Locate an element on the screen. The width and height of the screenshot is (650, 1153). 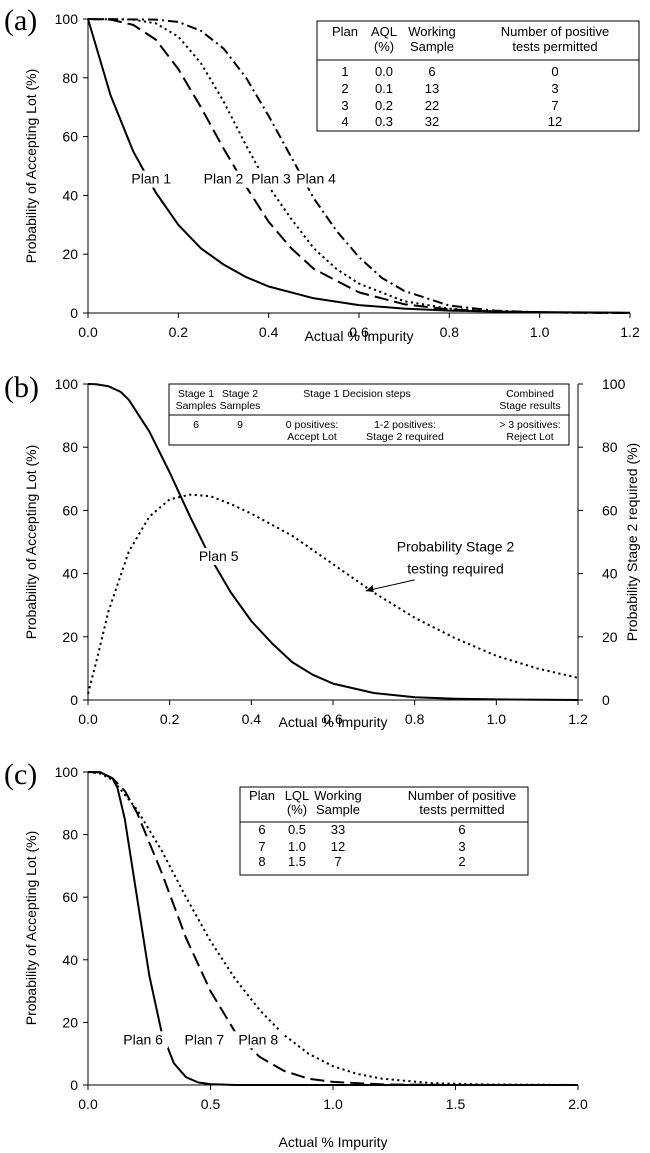
table-cell: 8 is located at coordinates (261, 861).